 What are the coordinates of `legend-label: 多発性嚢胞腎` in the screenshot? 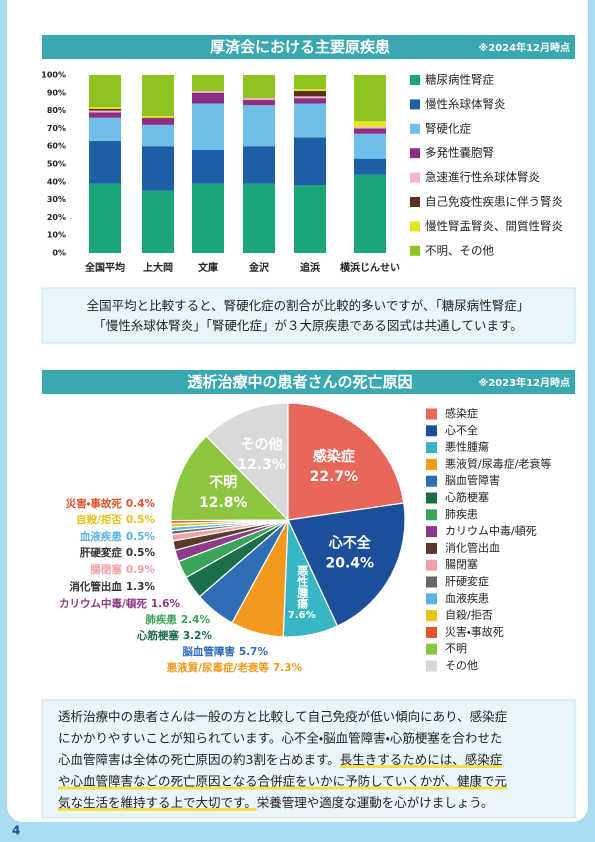 It's located at (459, 153).